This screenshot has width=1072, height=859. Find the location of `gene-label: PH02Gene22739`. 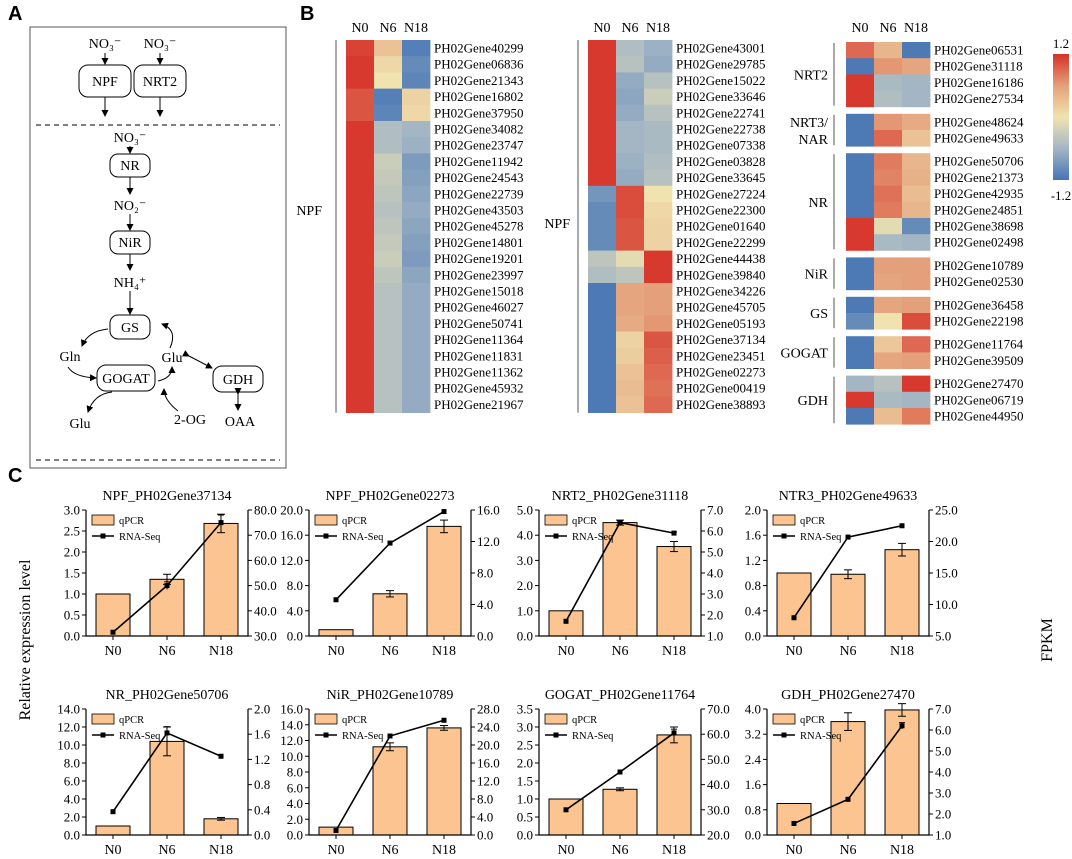

gene-label: PH02Gene22739 is located at coordinates (479, 193).